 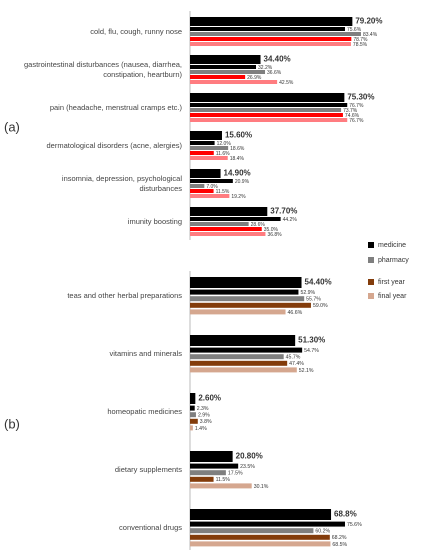 What do you see at coordinates (290, 220) in the screenshot?
I see `value-label: 44.2%` at bounding box center [290, 220].